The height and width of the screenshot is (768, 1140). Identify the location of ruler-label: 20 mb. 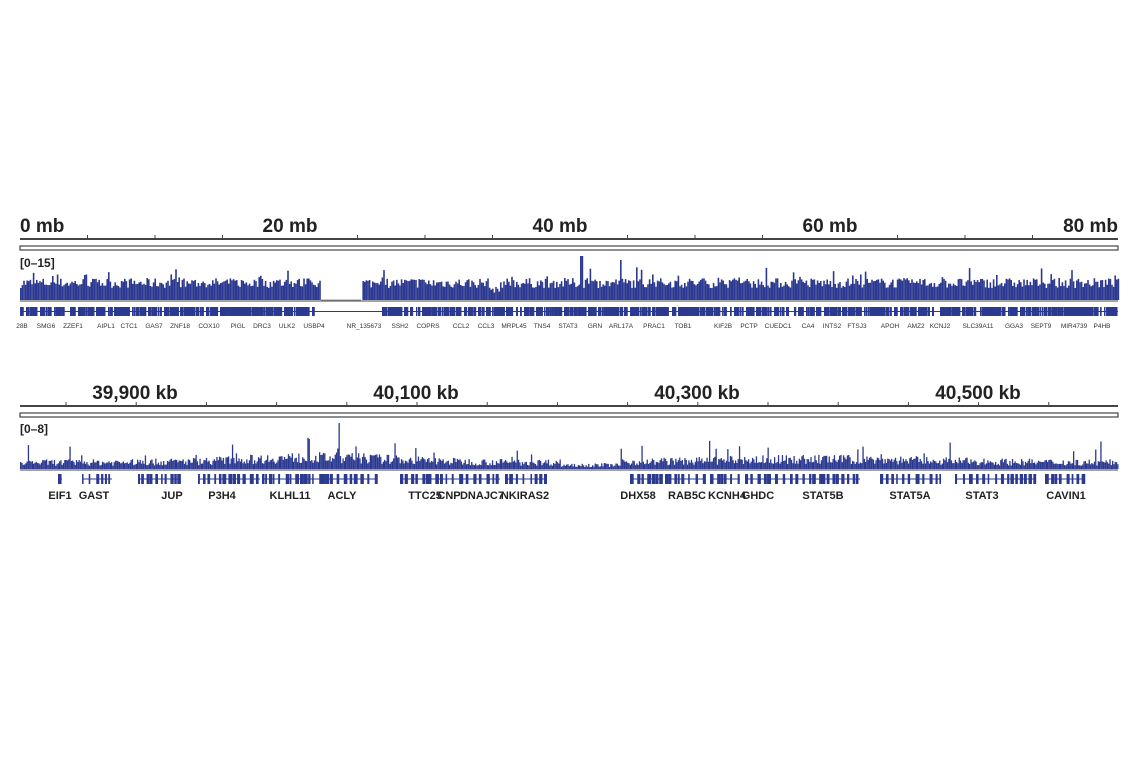
(290, 226).